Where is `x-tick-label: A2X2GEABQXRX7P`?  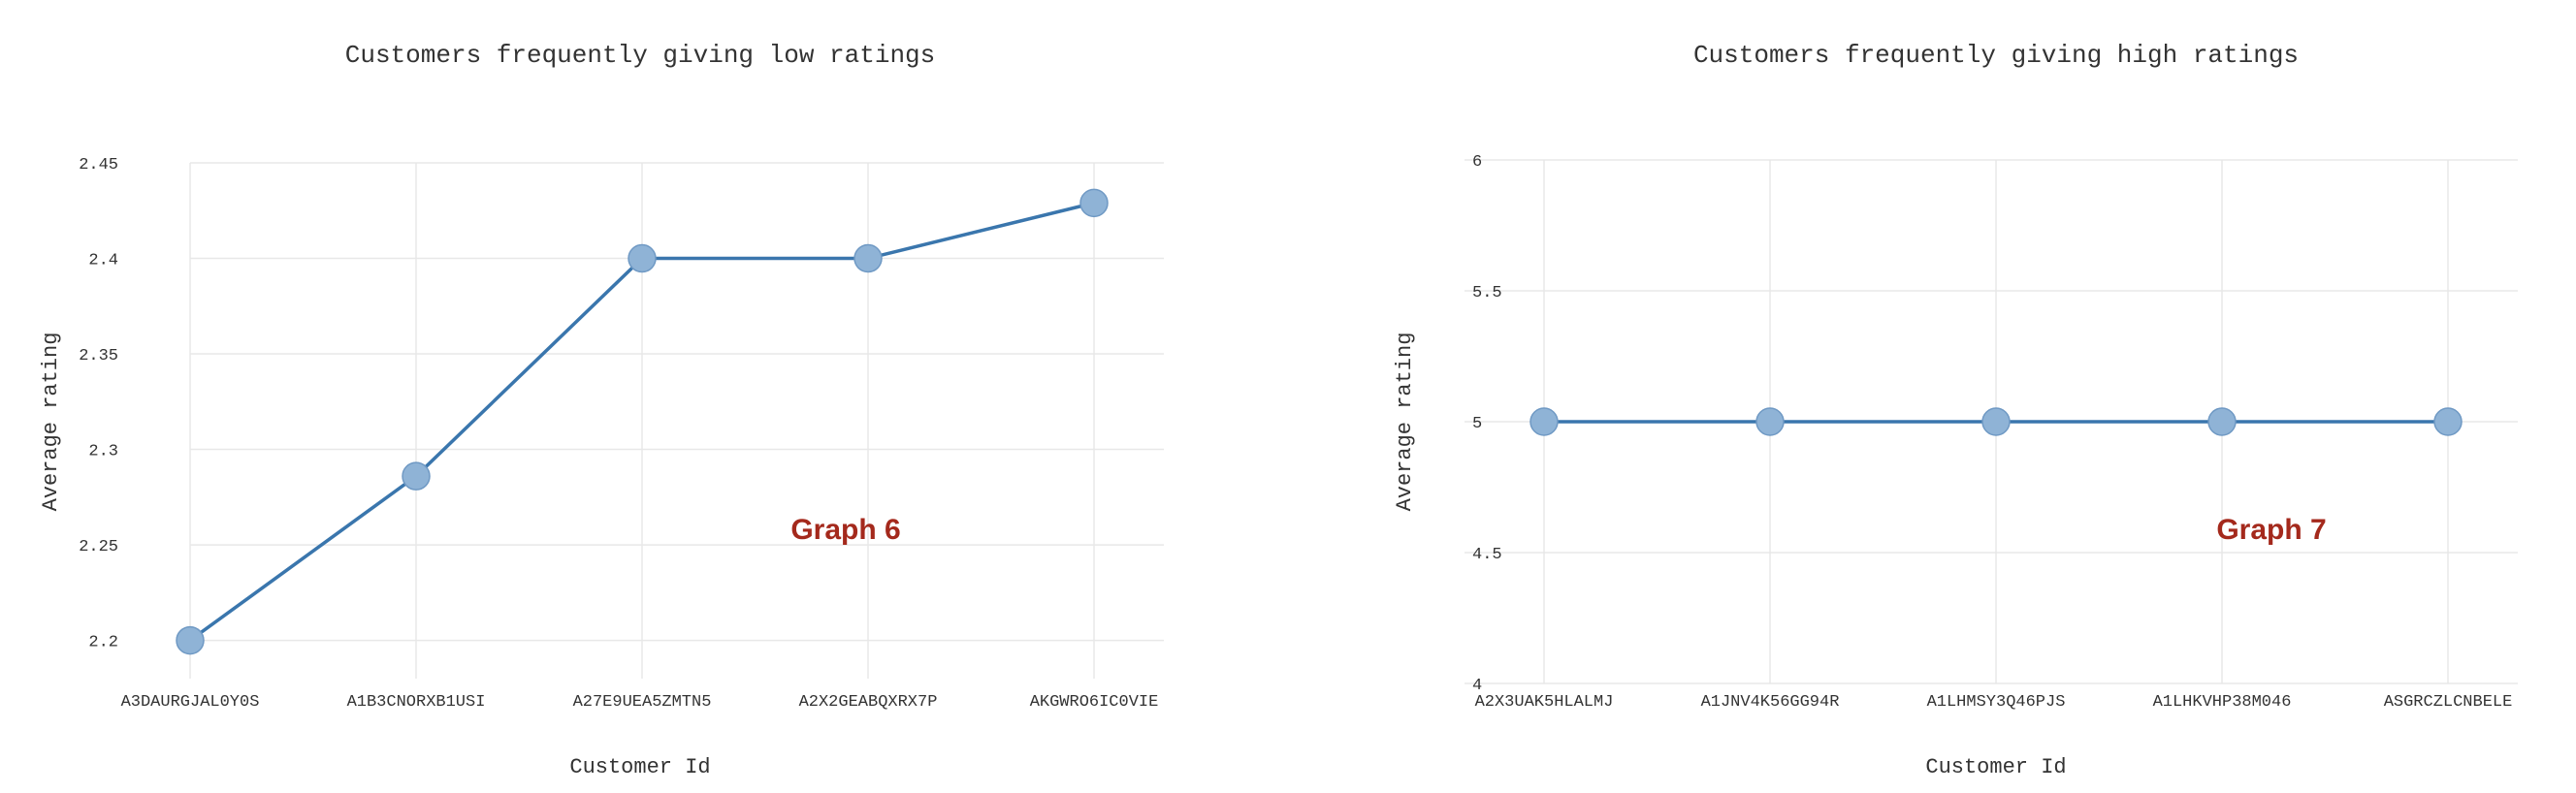 x-tick-label: A2X2GEABQXRX7P is located at coordinates (868, 703).